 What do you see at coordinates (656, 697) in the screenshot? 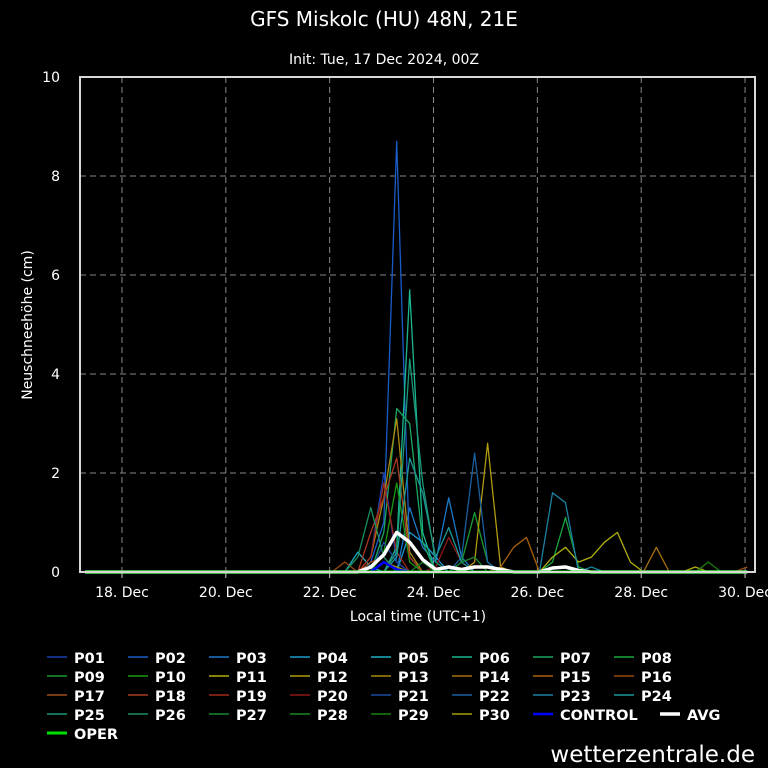
I see `legend-label: P24` at bounding box center [656, 697].